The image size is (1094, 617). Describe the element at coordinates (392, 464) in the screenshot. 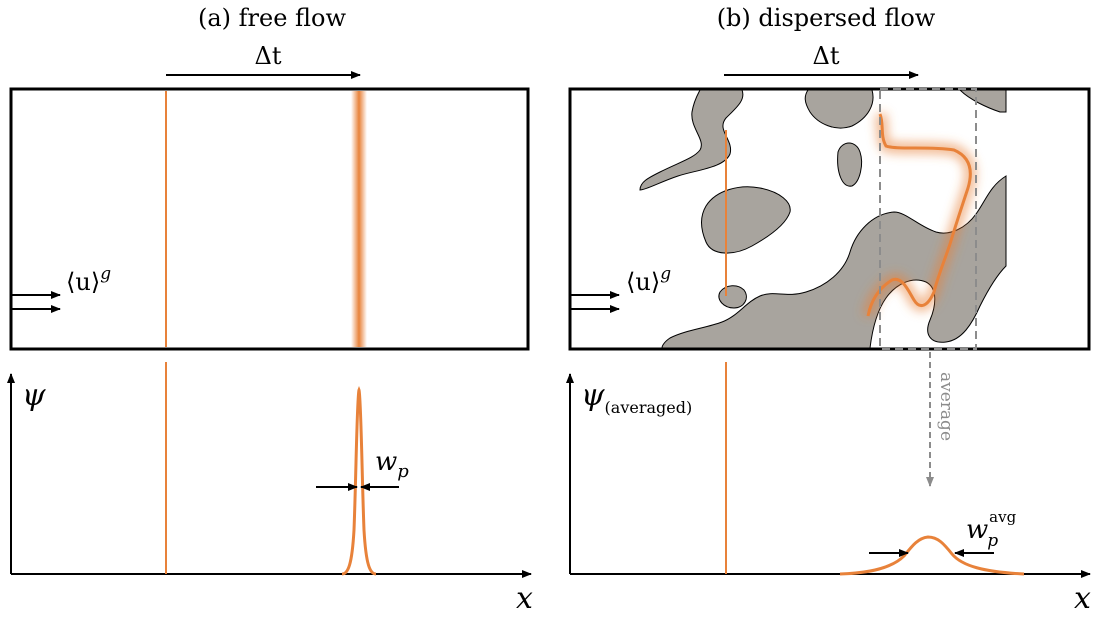

I see `width-label: wp` at that location.